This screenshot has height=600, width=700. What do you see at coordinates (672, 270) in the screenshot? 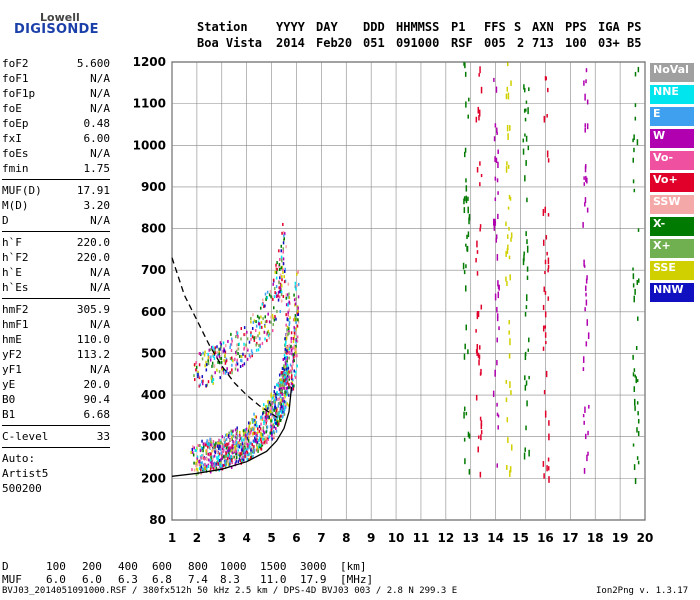
I see `legend-item: SSE` at bounding box center [672, 270].